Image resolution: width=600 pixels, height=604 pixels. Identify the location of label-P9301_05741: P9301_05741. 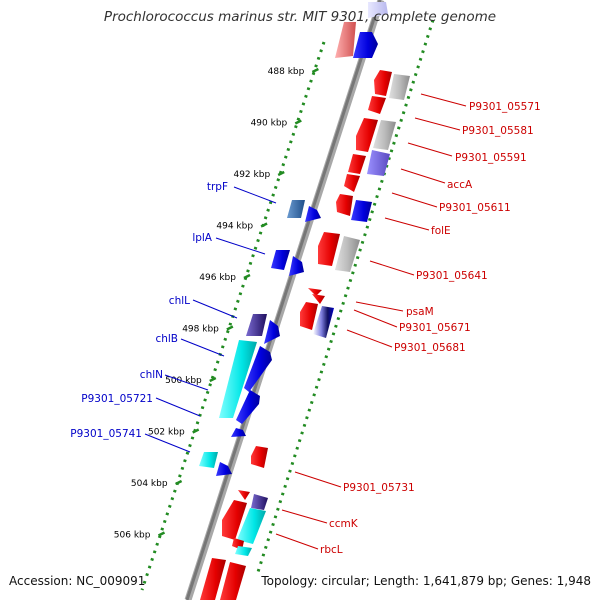
(106, 434).